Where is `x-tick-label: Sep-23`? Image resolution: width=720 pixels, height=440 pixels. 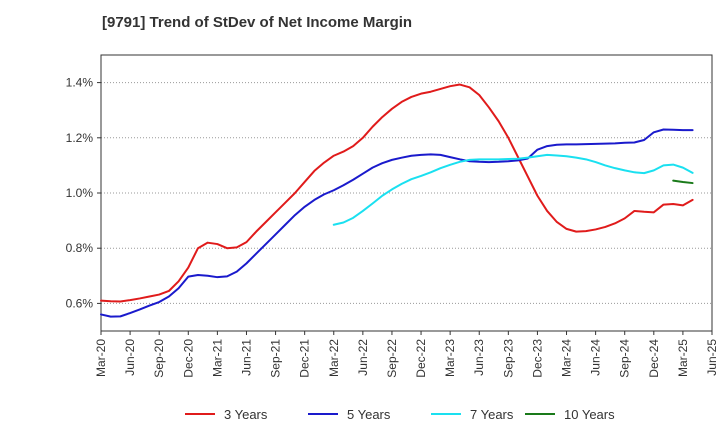 x-tick-label: Sep-23 is located at coordinates (508, 358).